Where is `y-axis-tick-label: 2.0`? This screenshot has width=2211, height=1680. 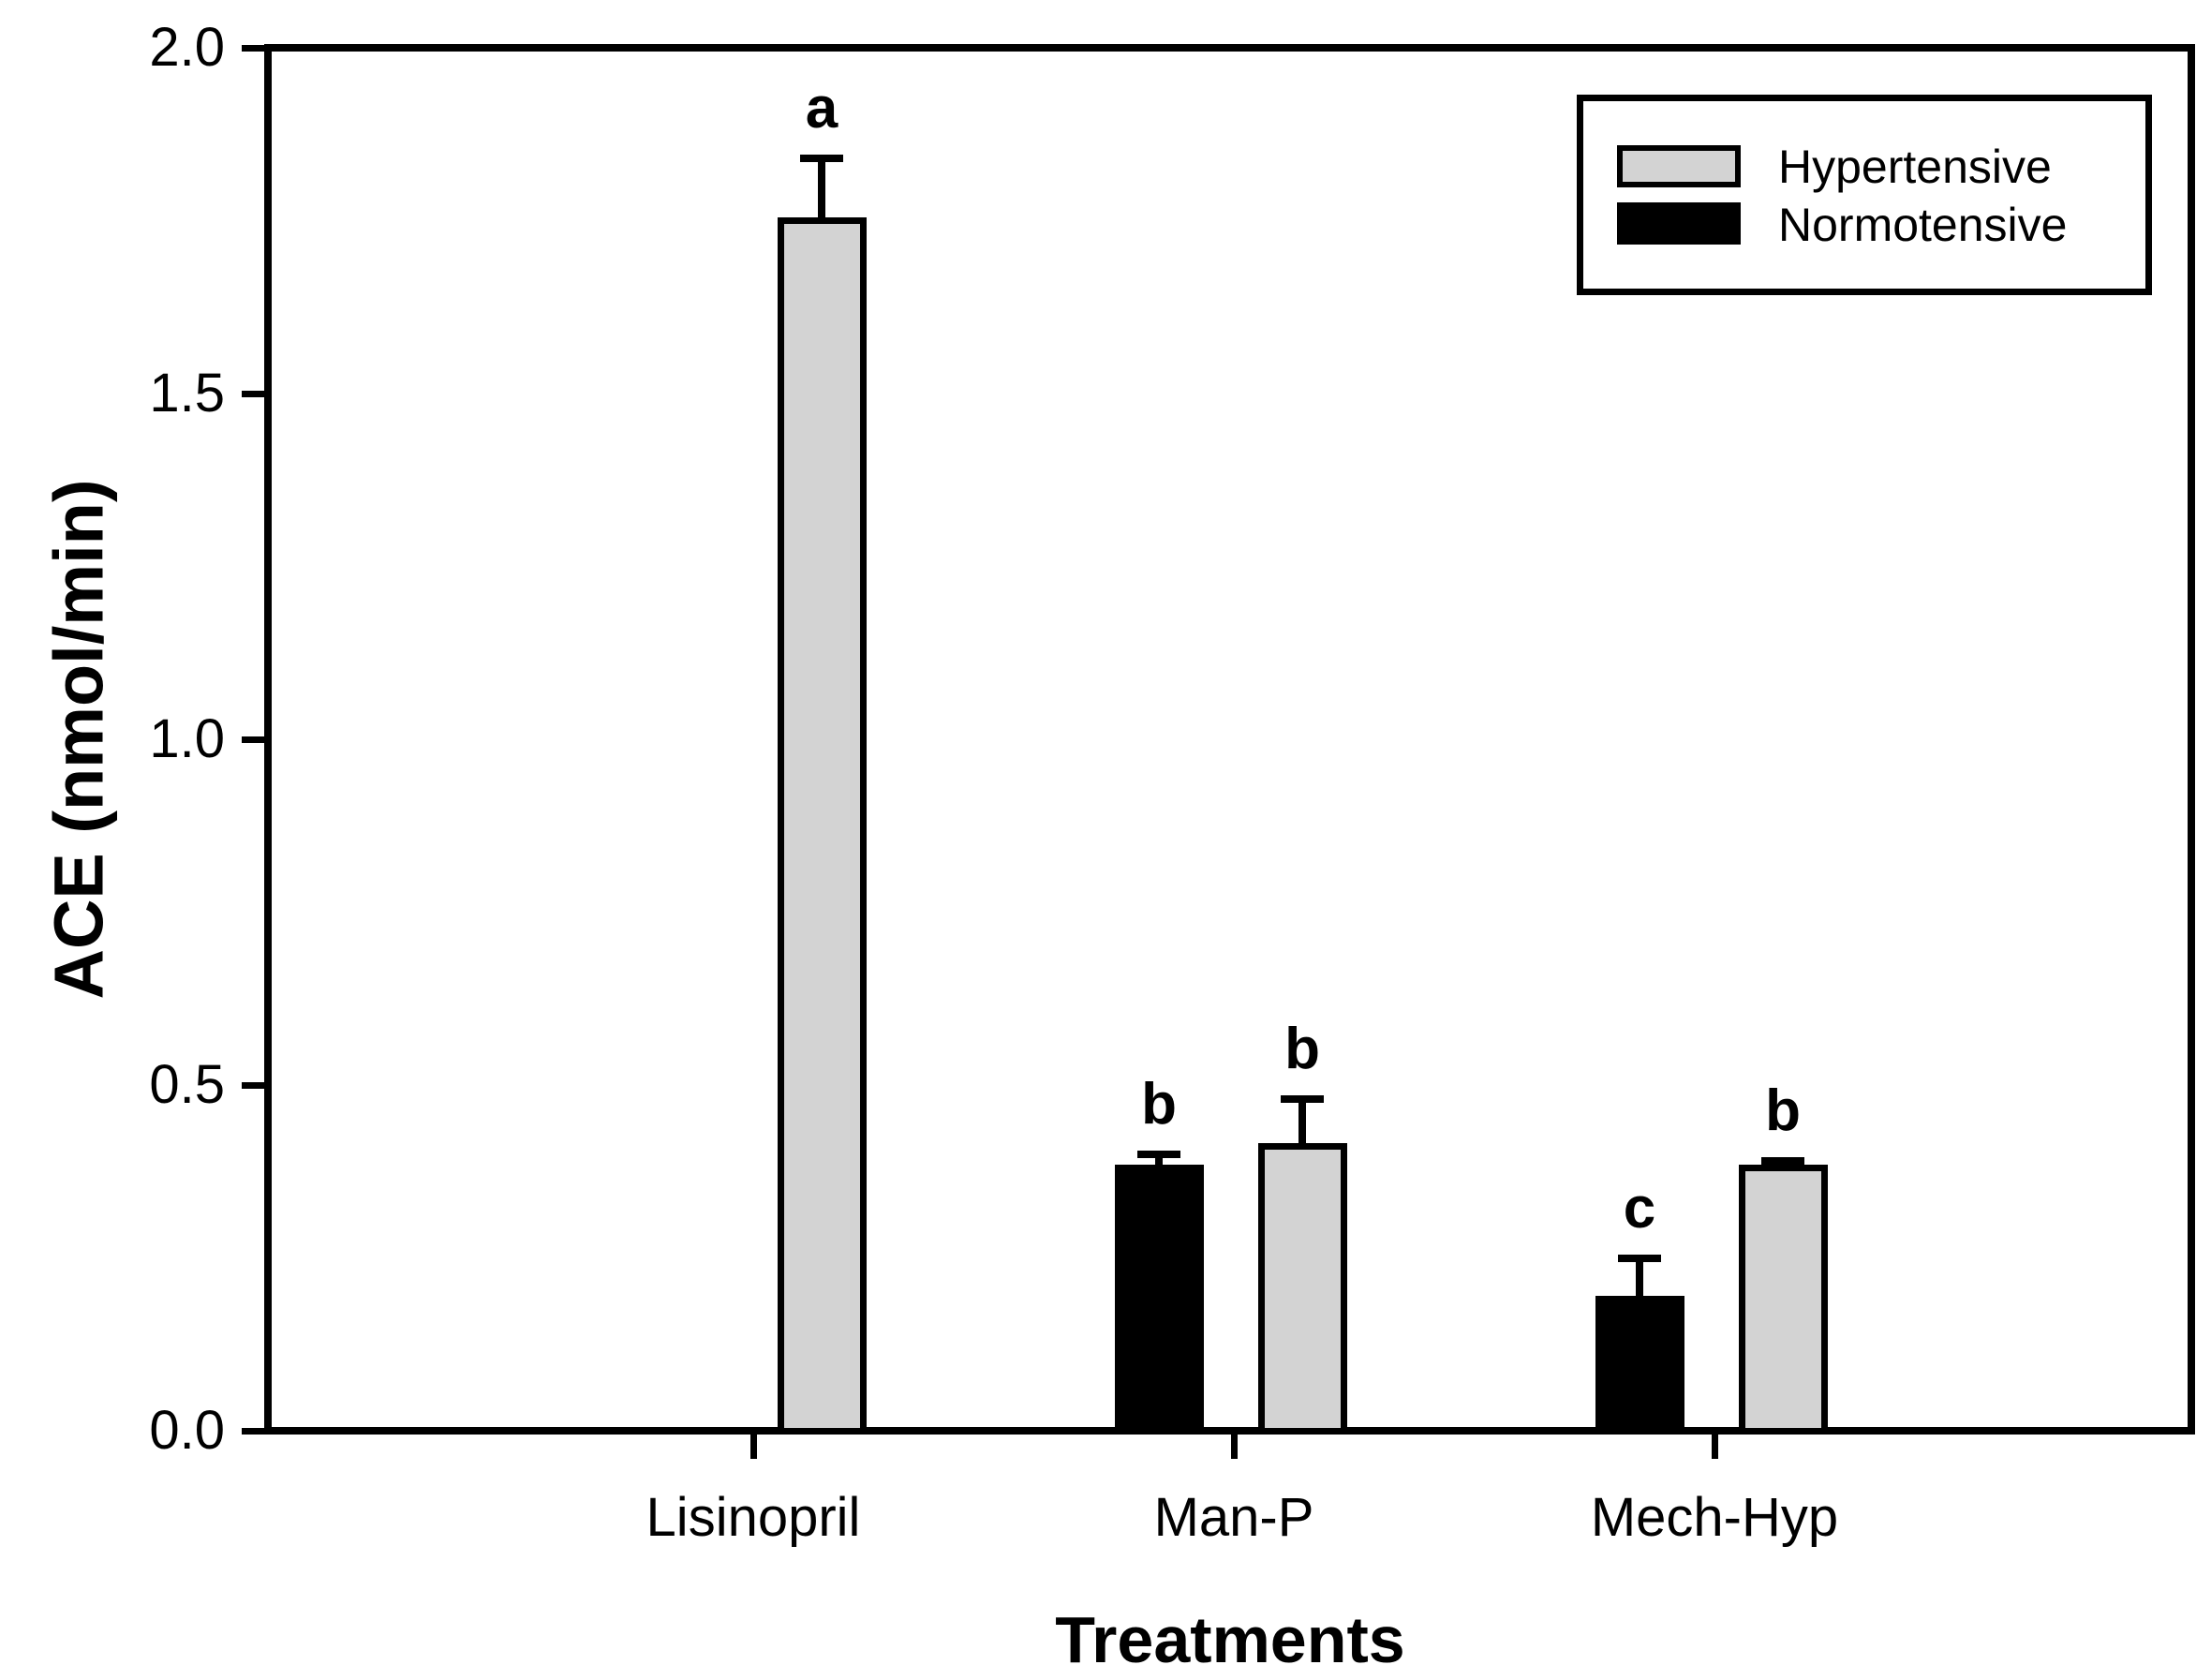 y-axis-tick-label: 2.0 is located at coordinates (187, 47).